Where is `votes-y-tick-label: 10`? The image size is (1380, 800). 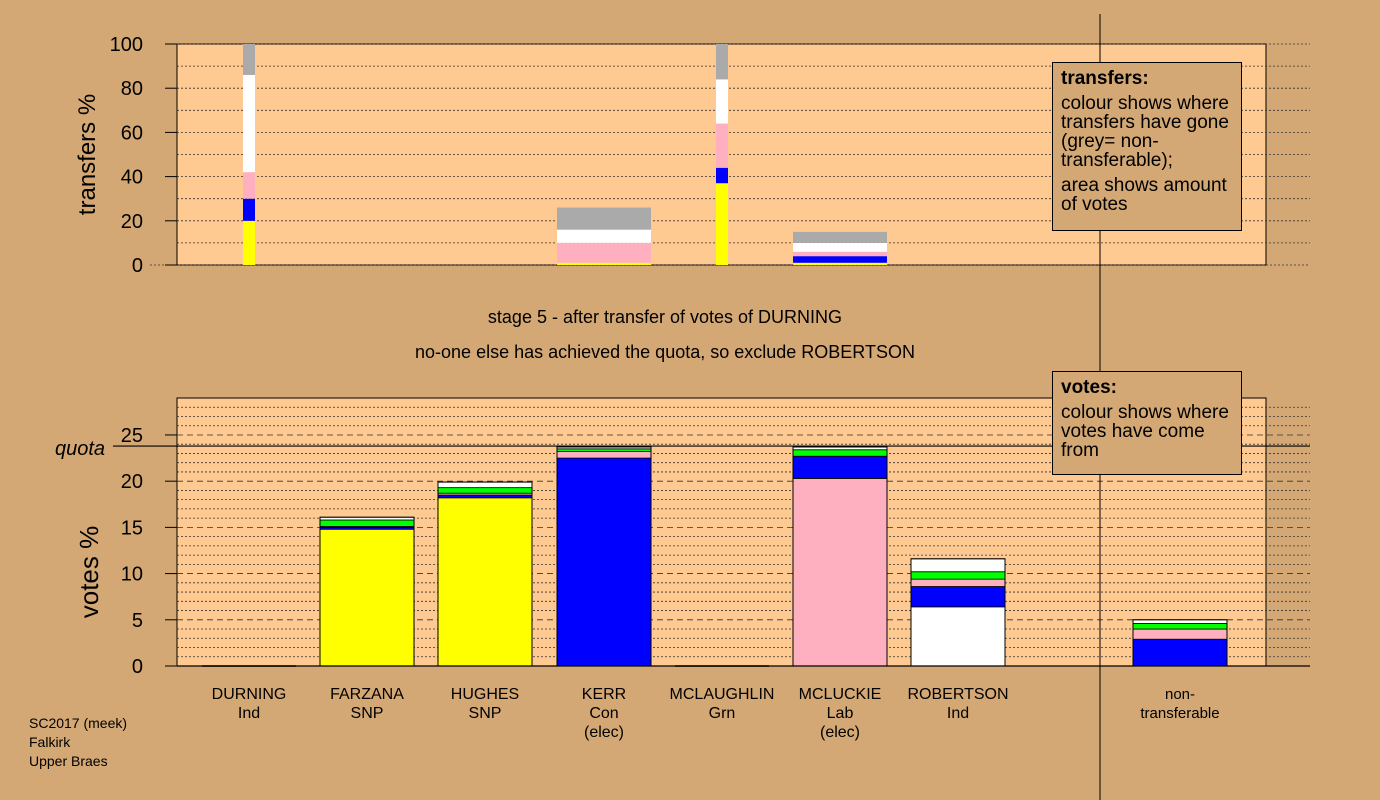 votes-y-tick-label: 10 is located at coordinates (132, 575).